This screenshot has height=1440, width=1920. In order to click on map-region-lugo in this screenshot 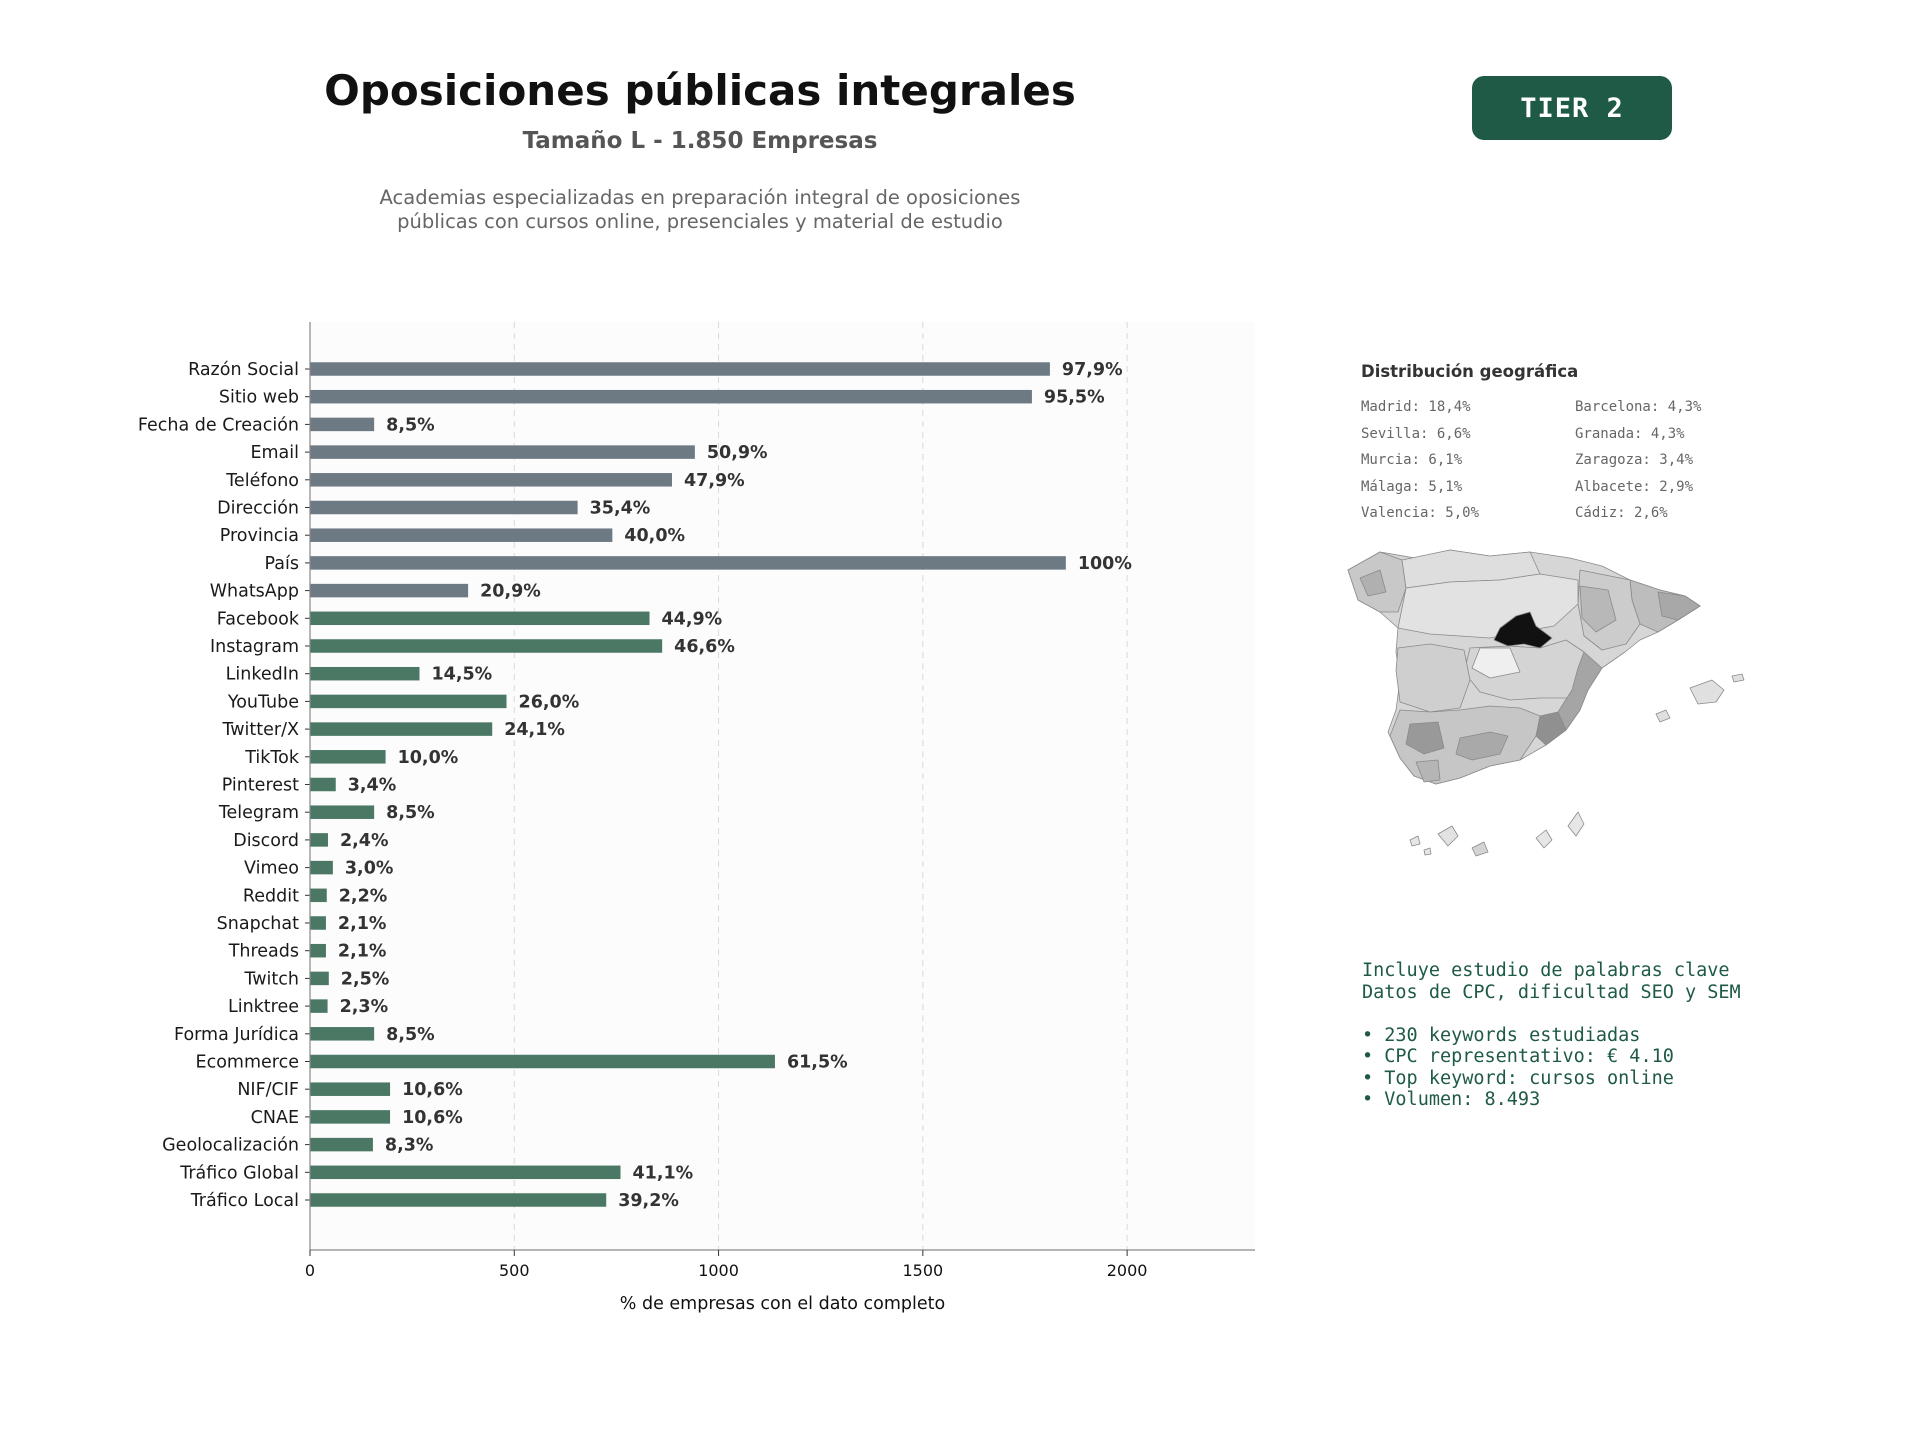, I will do `click(1373, 583)`.